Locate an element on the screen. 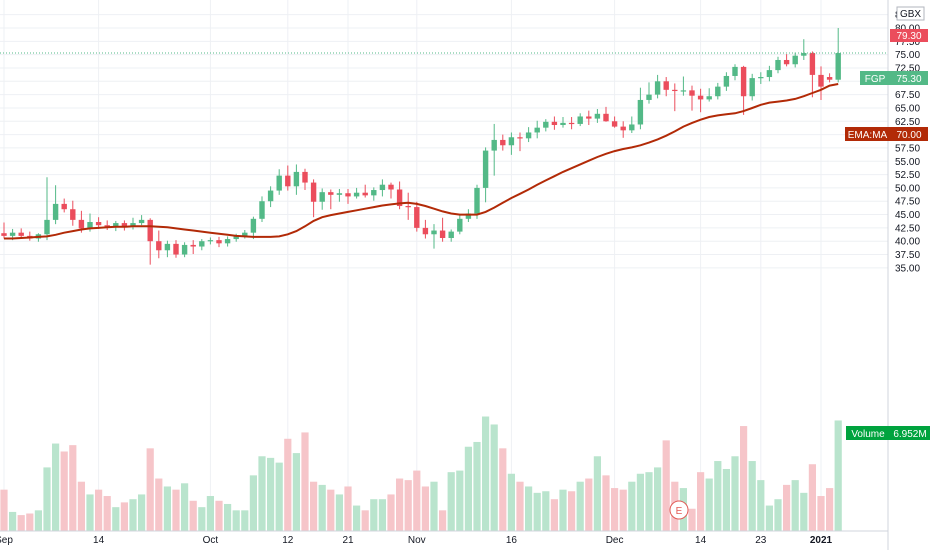 The height and width of the screenshot is (550, 932). y-tick-label: 77.50 is located at coordinates (907, 42).